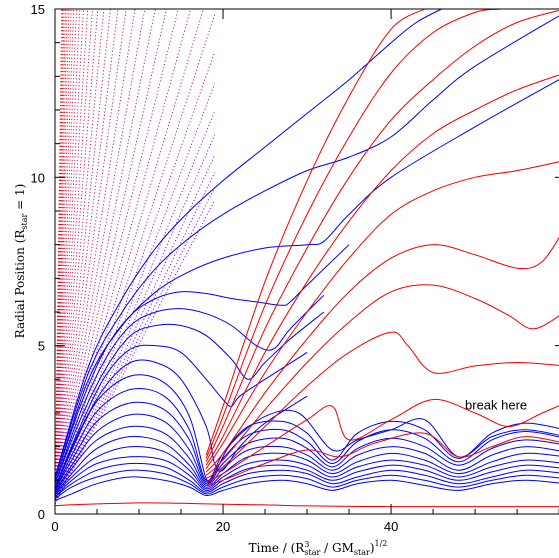 The width and height of the screenshot is (559, 558). I want to click on x-tick-label-20: 20, so click(223, 526).